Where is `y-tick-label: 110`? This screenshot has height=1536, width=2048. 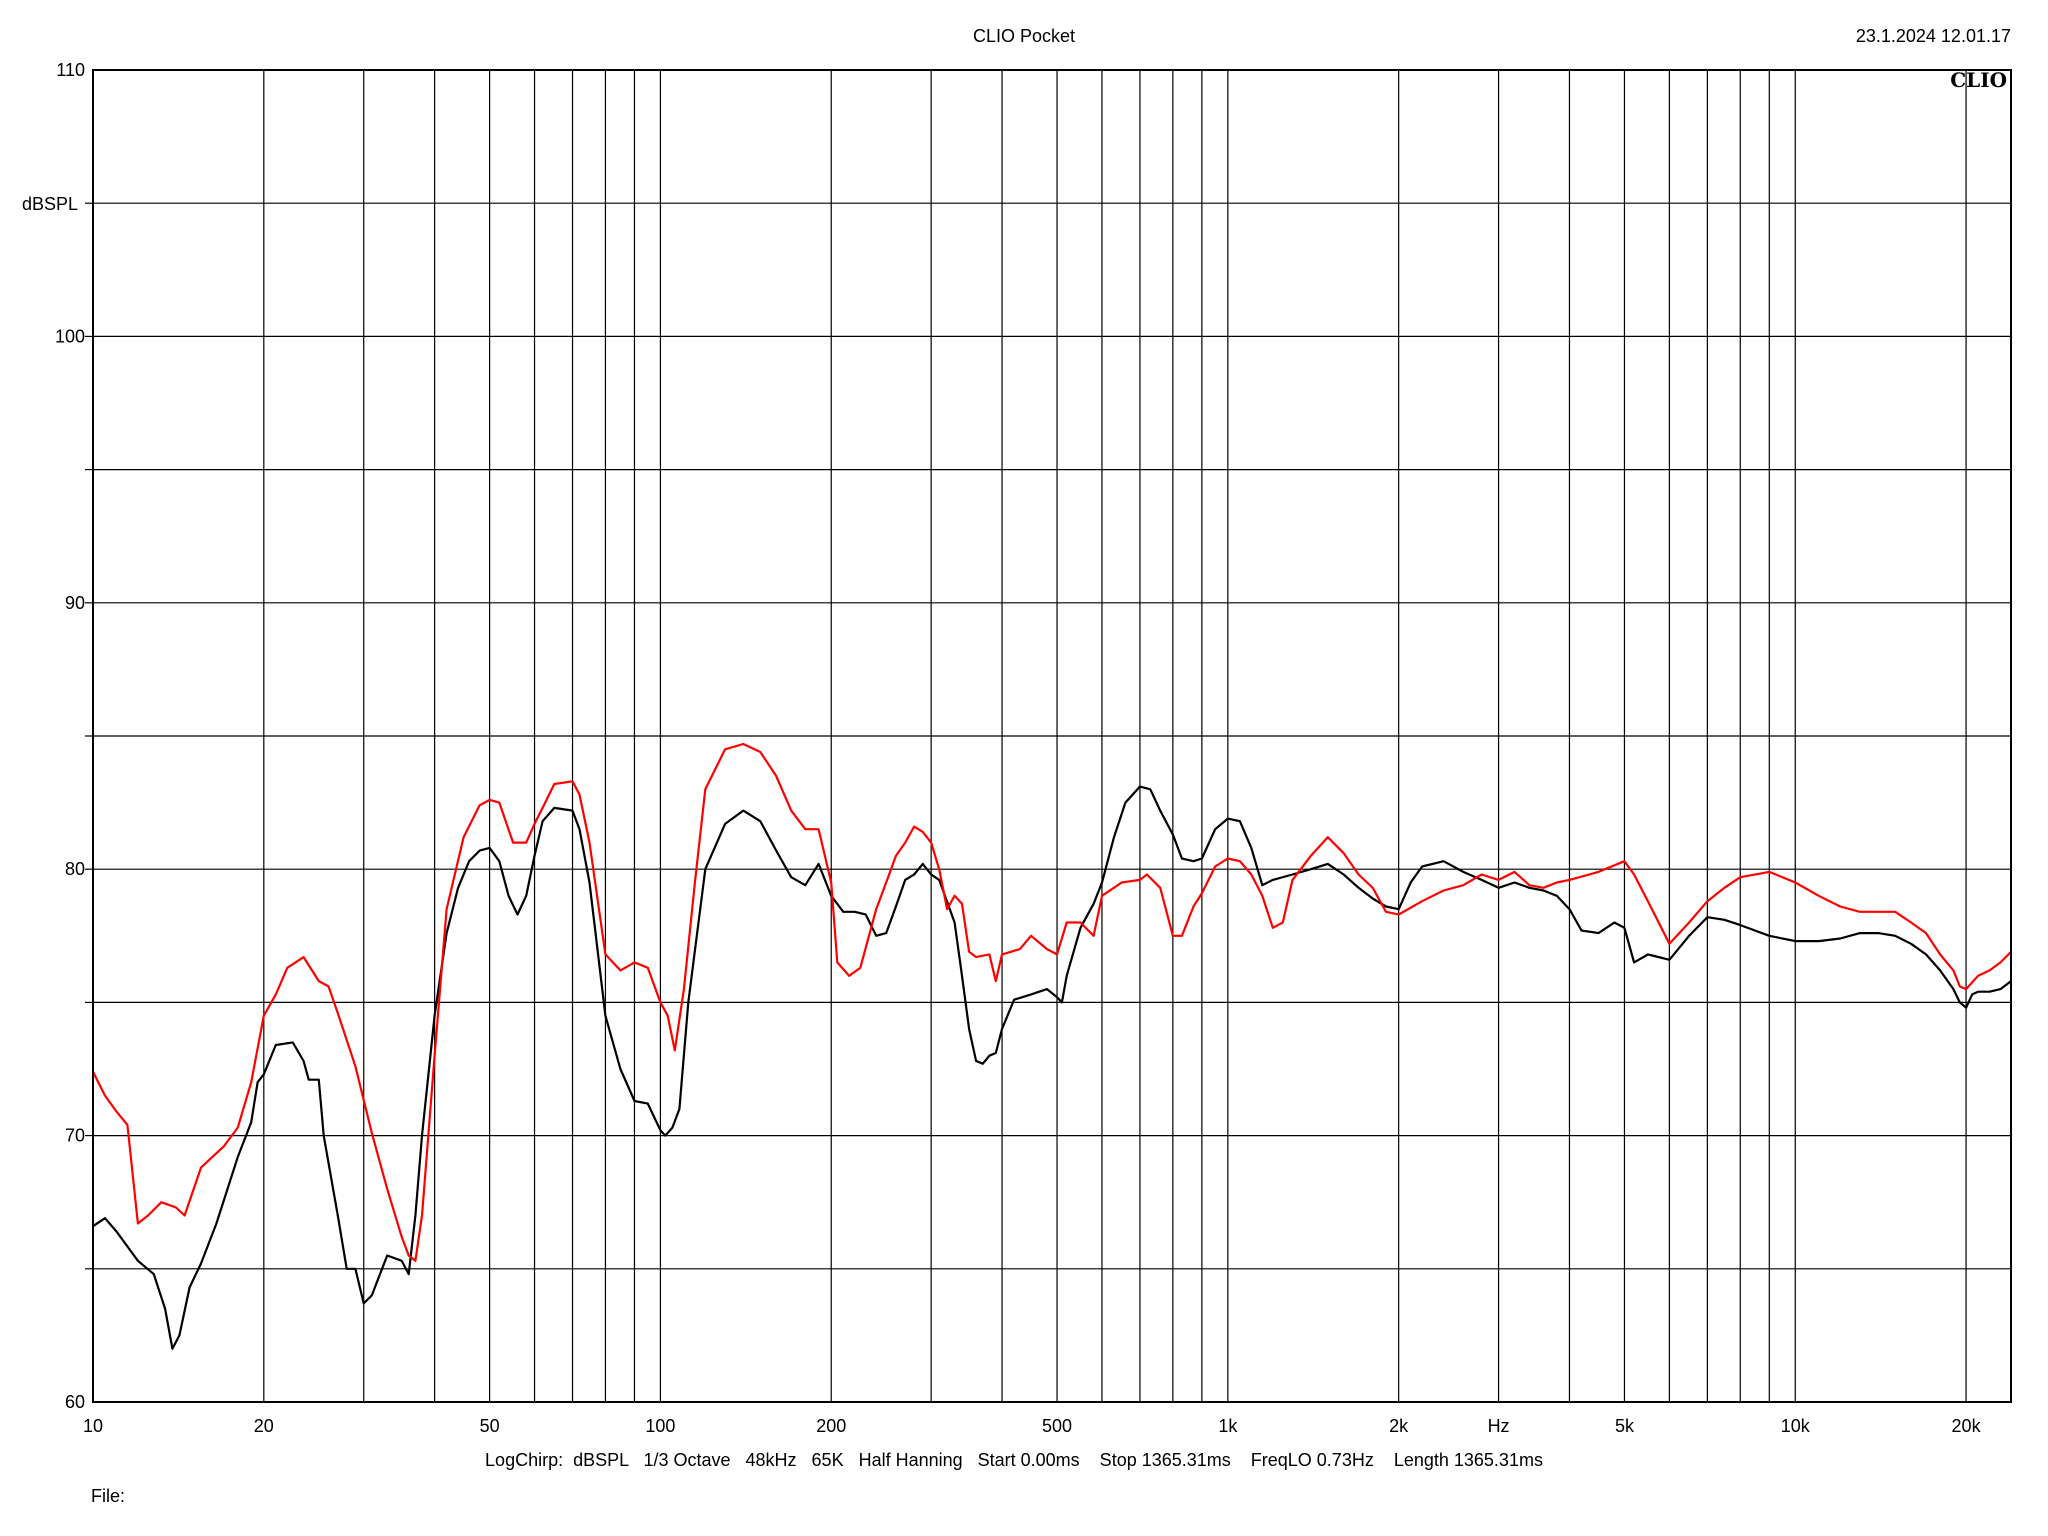 y-tick-label: 110 is located at coordinates (70, 70).